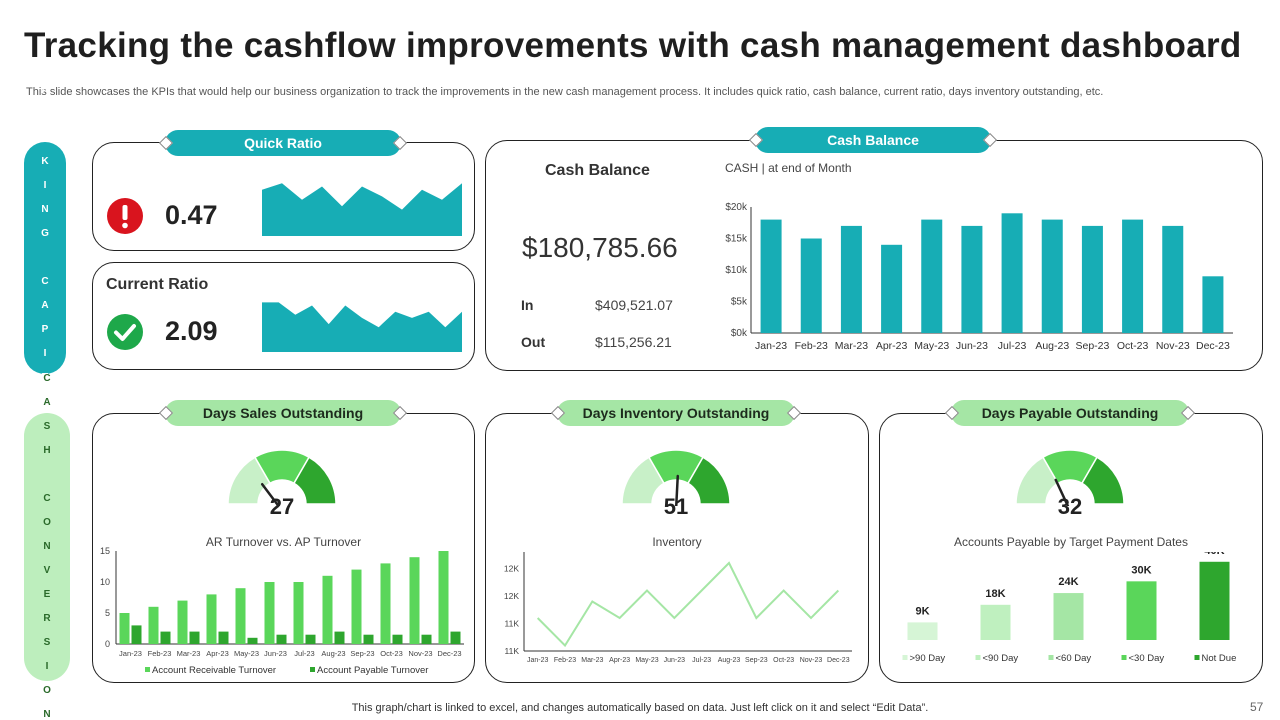 This screenshot has height=720, width=1280. Describe the element at coordinates (362, 327) in the screenshot. I see `sparkline-area` at that location.